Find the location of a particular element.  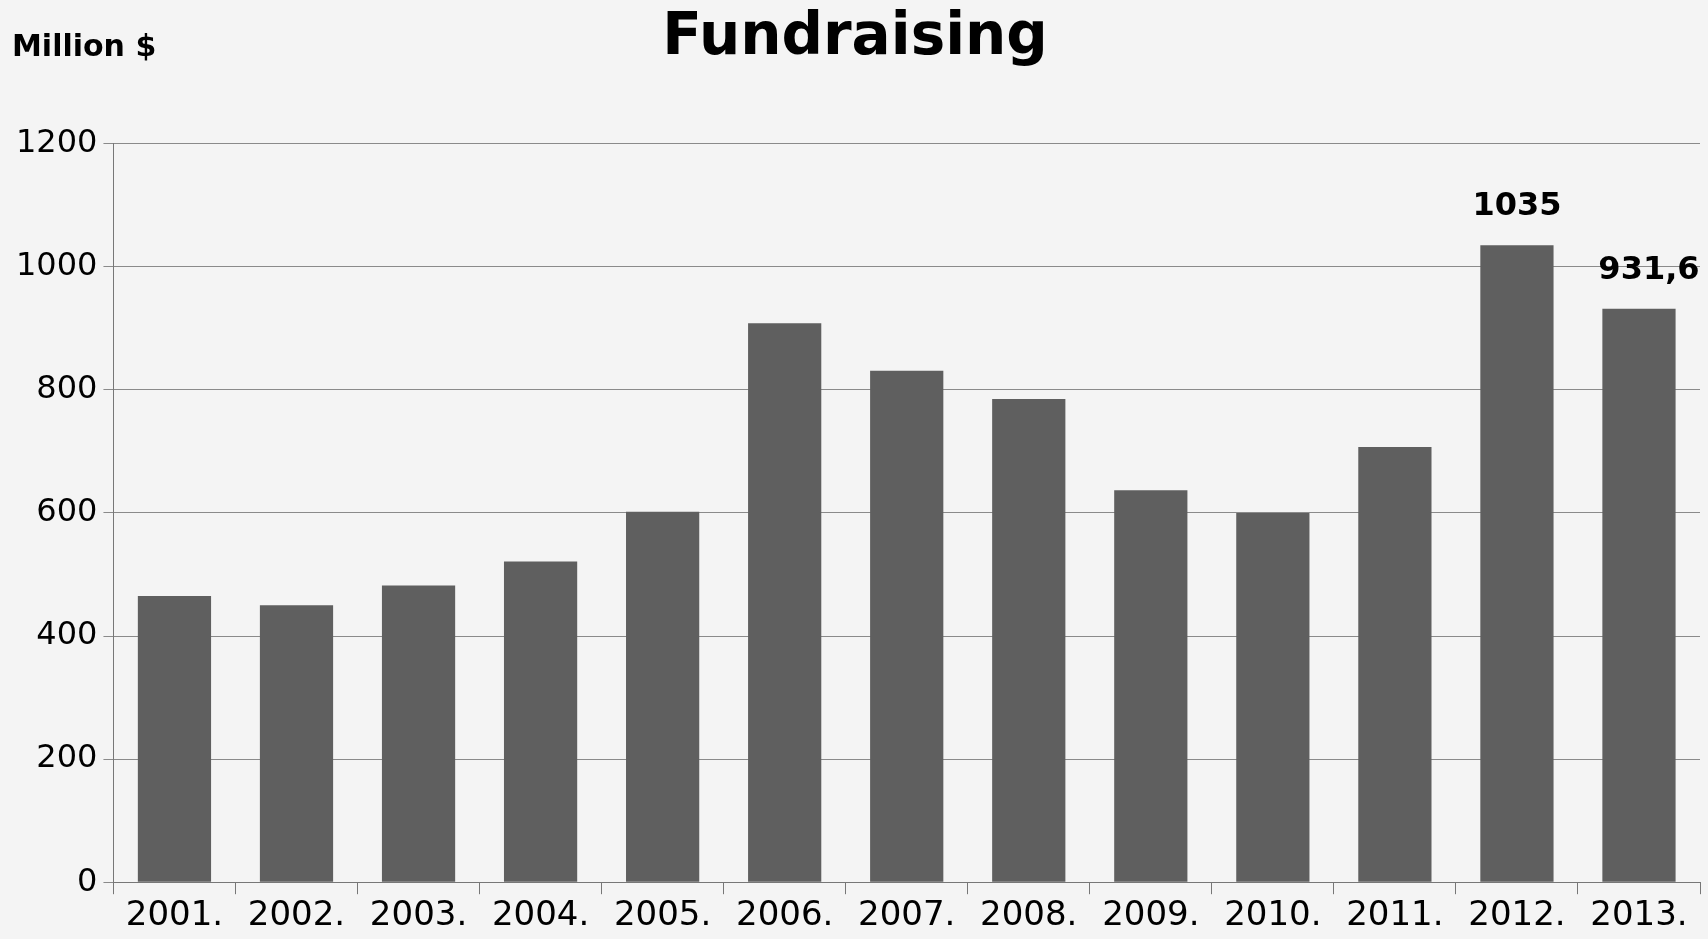

data-label: 931,6 is located at coordinates (1649, 268).